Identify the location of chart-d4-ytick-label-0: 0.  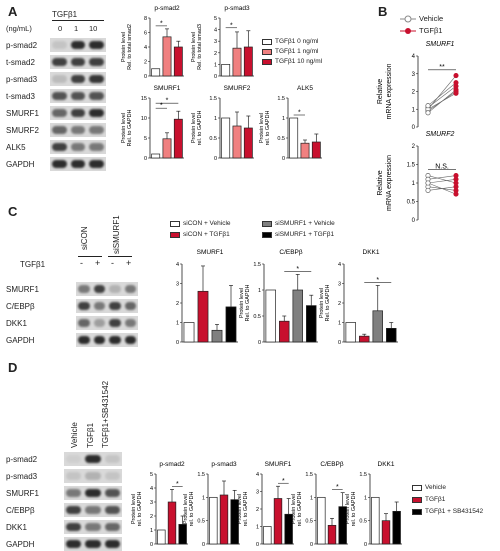
(311, 545).